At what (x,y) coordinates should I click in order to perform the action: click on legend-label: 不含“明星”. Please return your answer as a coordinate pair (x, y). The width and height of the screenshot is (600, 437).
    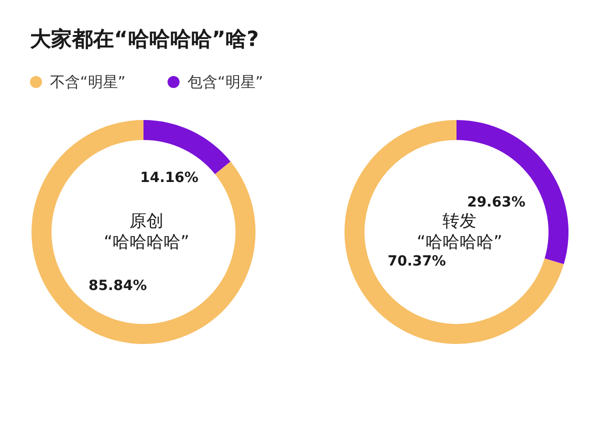
    Looking at the image, I should click on (88, 82).